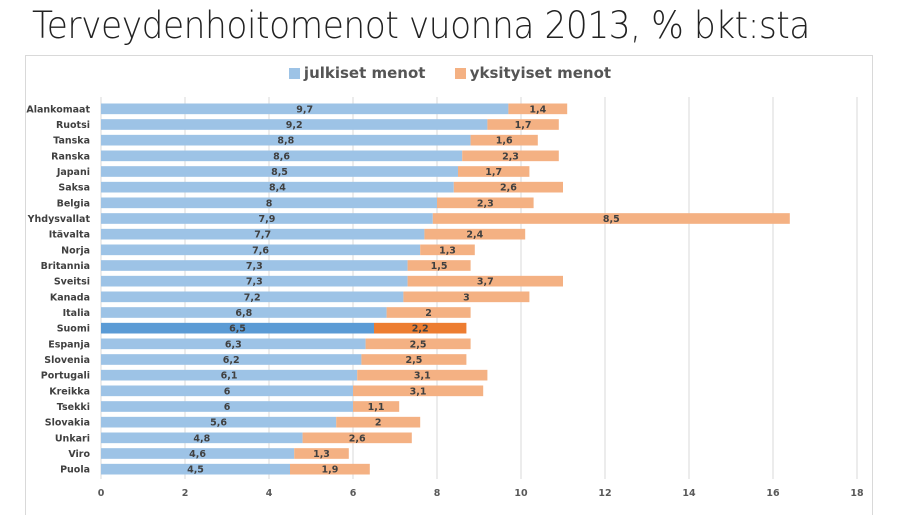 This screenshot has width=900, height=515. Describe the element at coordinates (76, 313) in the screenshot. I see `category-label: Italia` at that location.